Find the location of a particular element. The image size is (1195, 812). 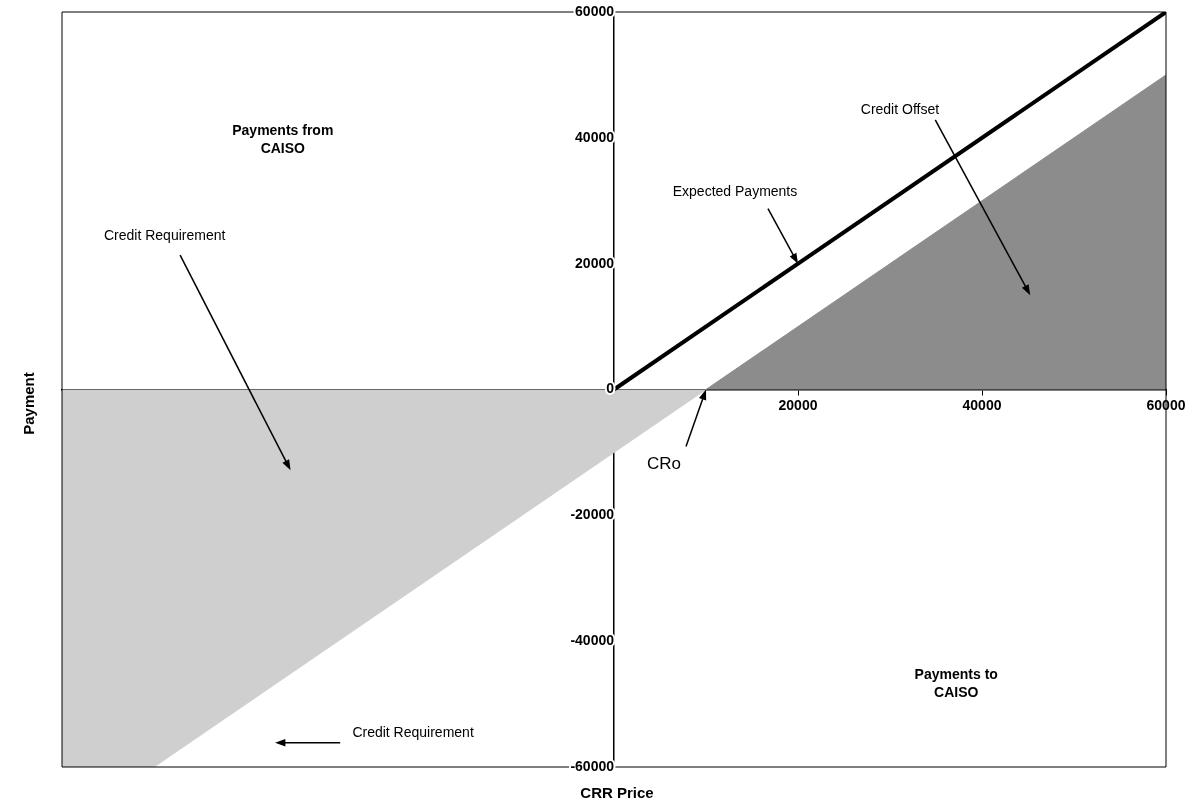

annotation: Credit Offset is located at coordinates (900, 109).